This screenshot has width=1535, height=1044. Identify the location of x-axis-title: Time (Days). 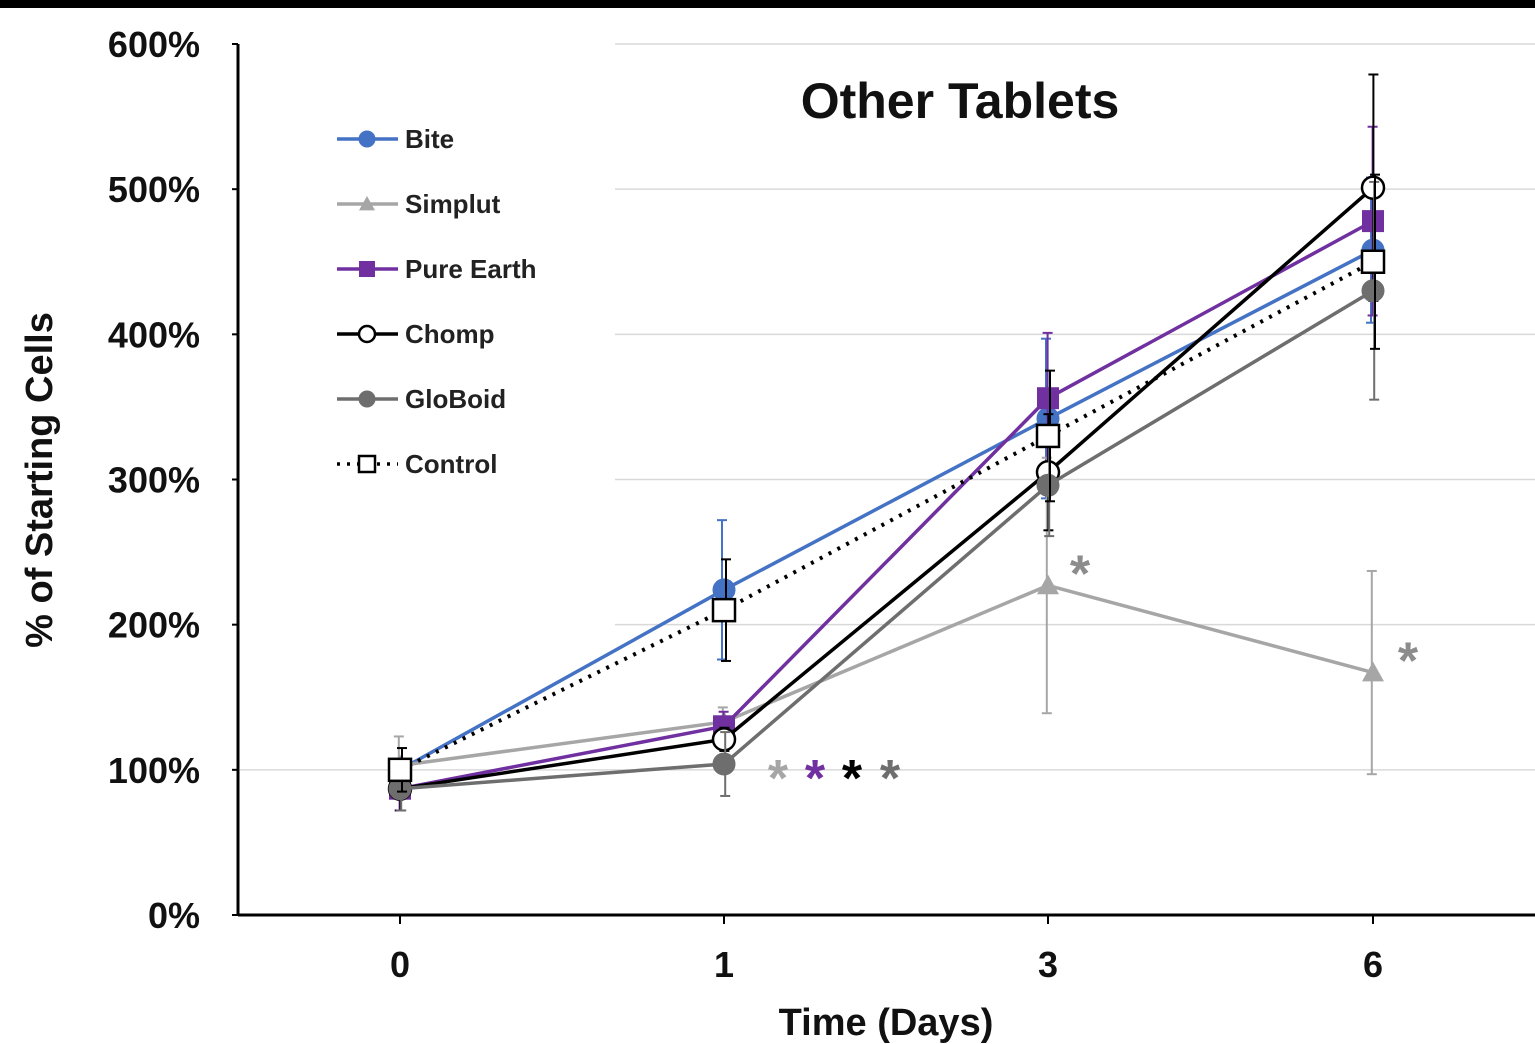
(886, 1023).